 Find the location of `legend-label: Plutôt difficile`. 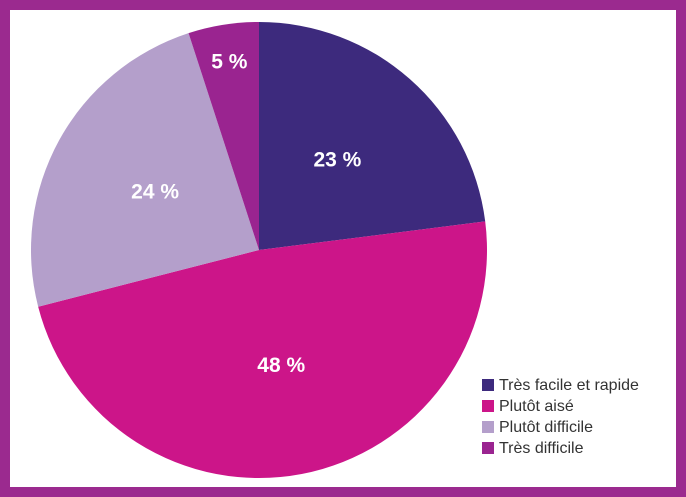

legend-label: Plutôt difficile is located at coordinates (546, 427).